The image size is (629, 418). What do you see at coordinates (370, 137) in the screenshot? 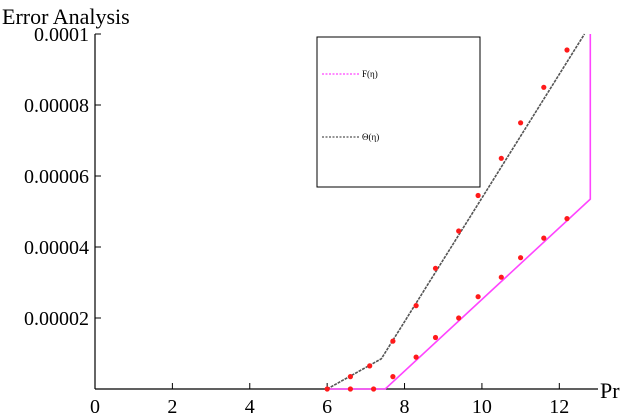
I see `legend-label-theta: Θ(η)` at bounding box center [370, 137].